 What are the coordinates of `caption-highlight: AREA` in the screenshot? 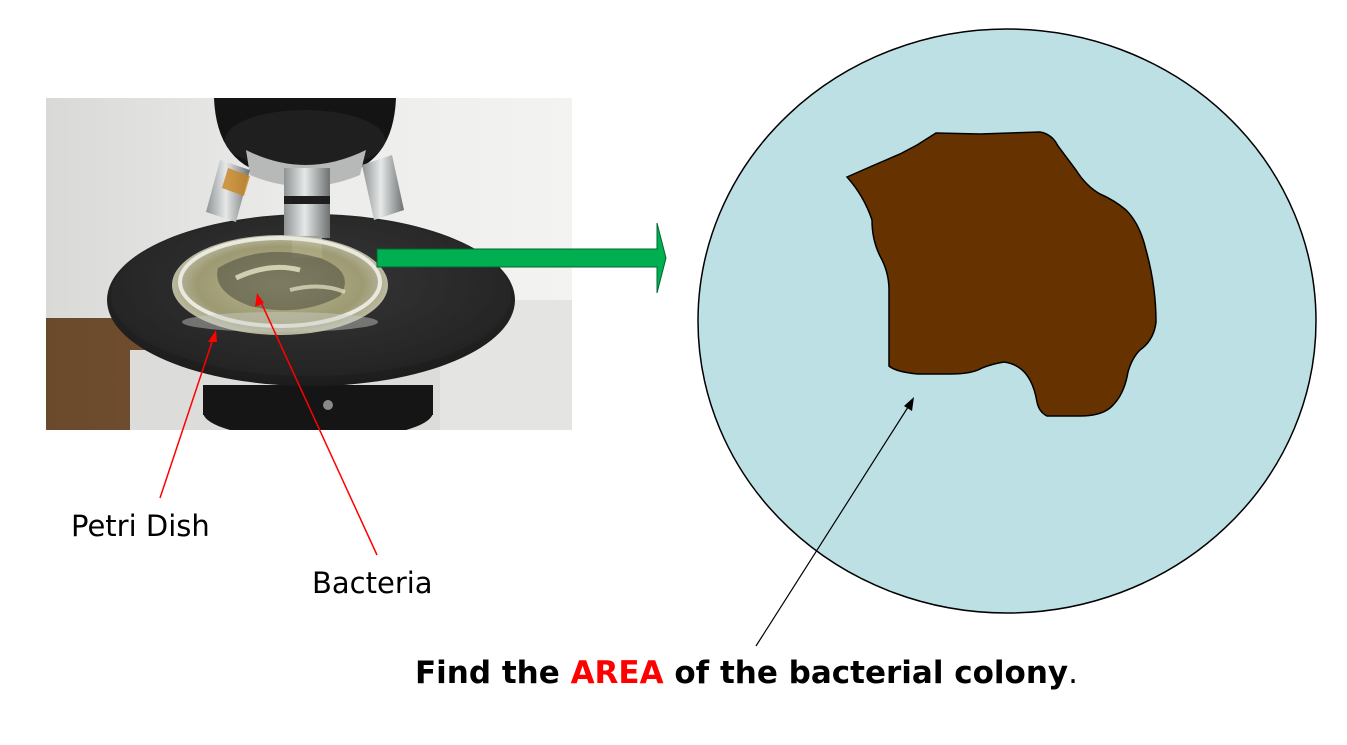 It's located at (617, 673).